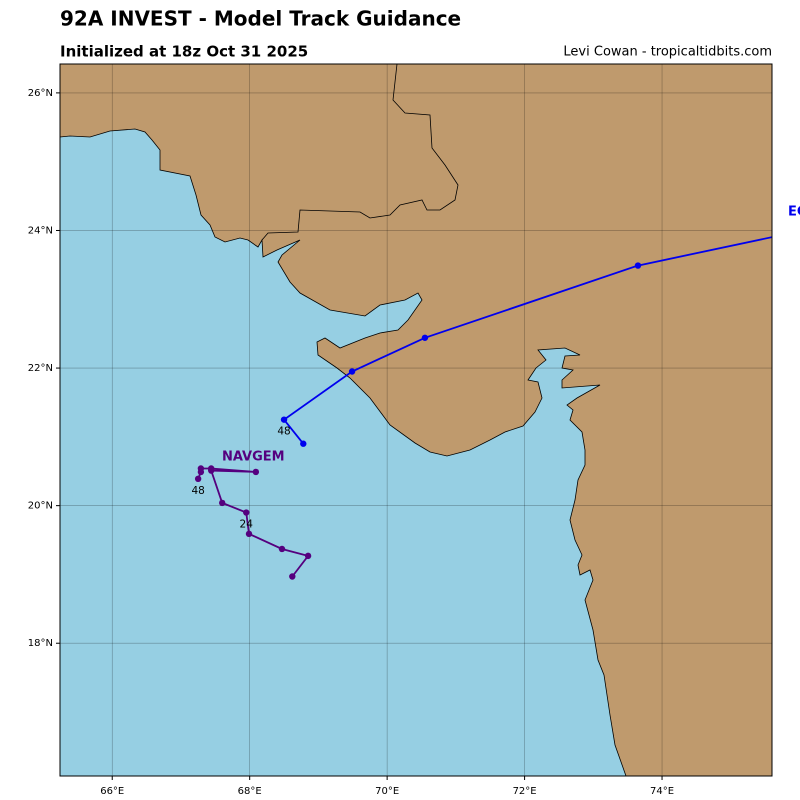 The height and width of the screenshot is (800, 800). Describe the element at coordinates (247, 525) in the screenshot. I see `hour-label: 24` at that location.